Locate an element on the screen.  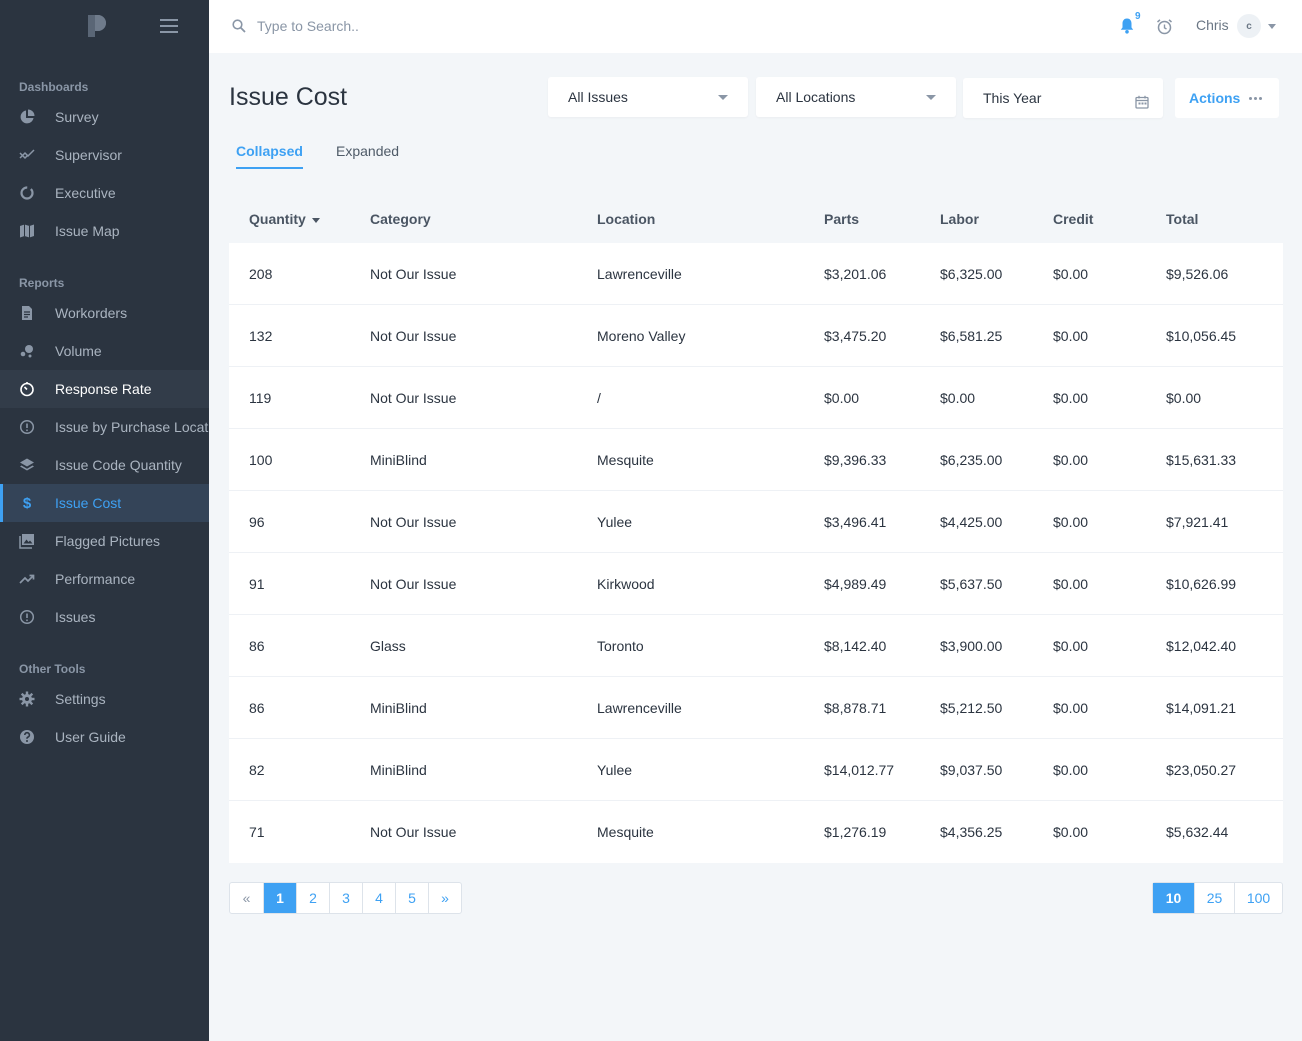
cell-location: Yulee is located at coordinates (615, 522).